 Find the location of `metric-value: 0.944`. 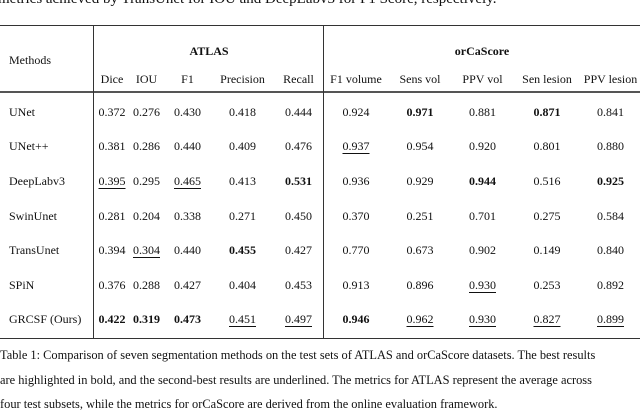

metric-value: 0.944 is located at coordinates (482, 180).